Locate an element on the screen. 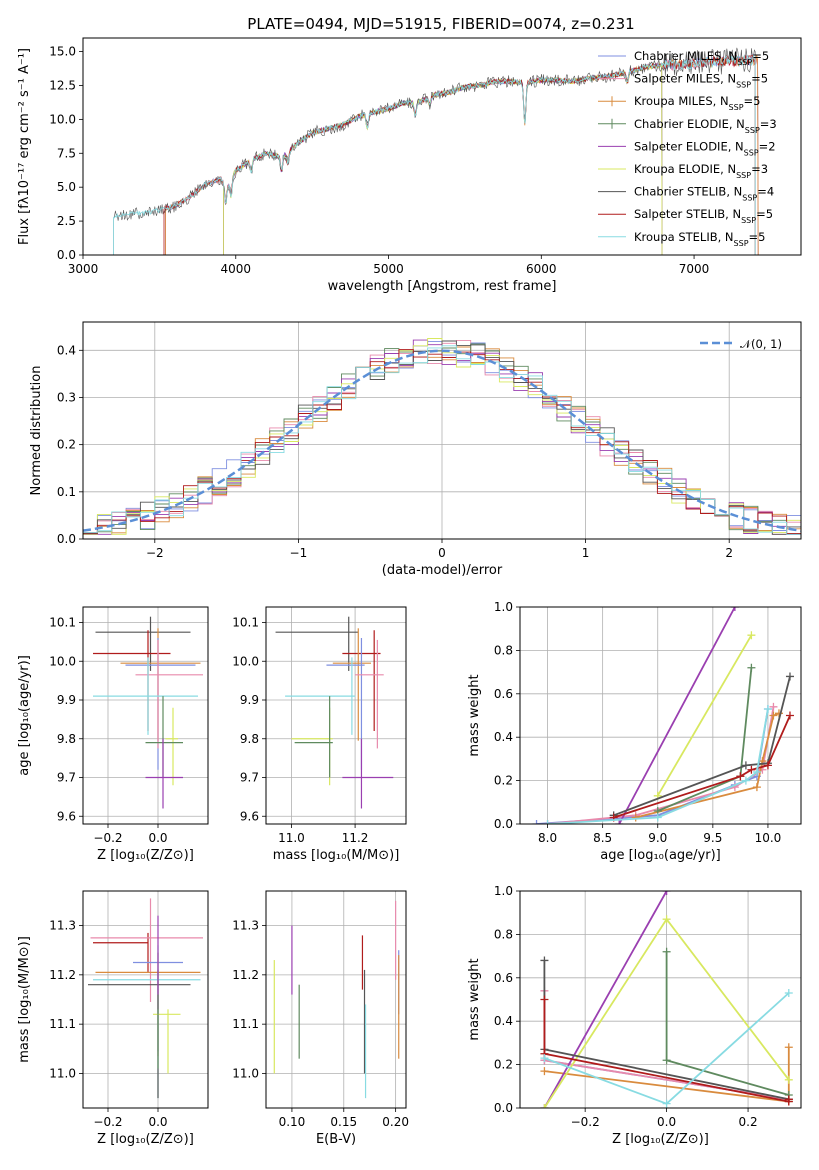  weight_vs_age-ytick-label: 0.4 is located at coordinates (503, 737).